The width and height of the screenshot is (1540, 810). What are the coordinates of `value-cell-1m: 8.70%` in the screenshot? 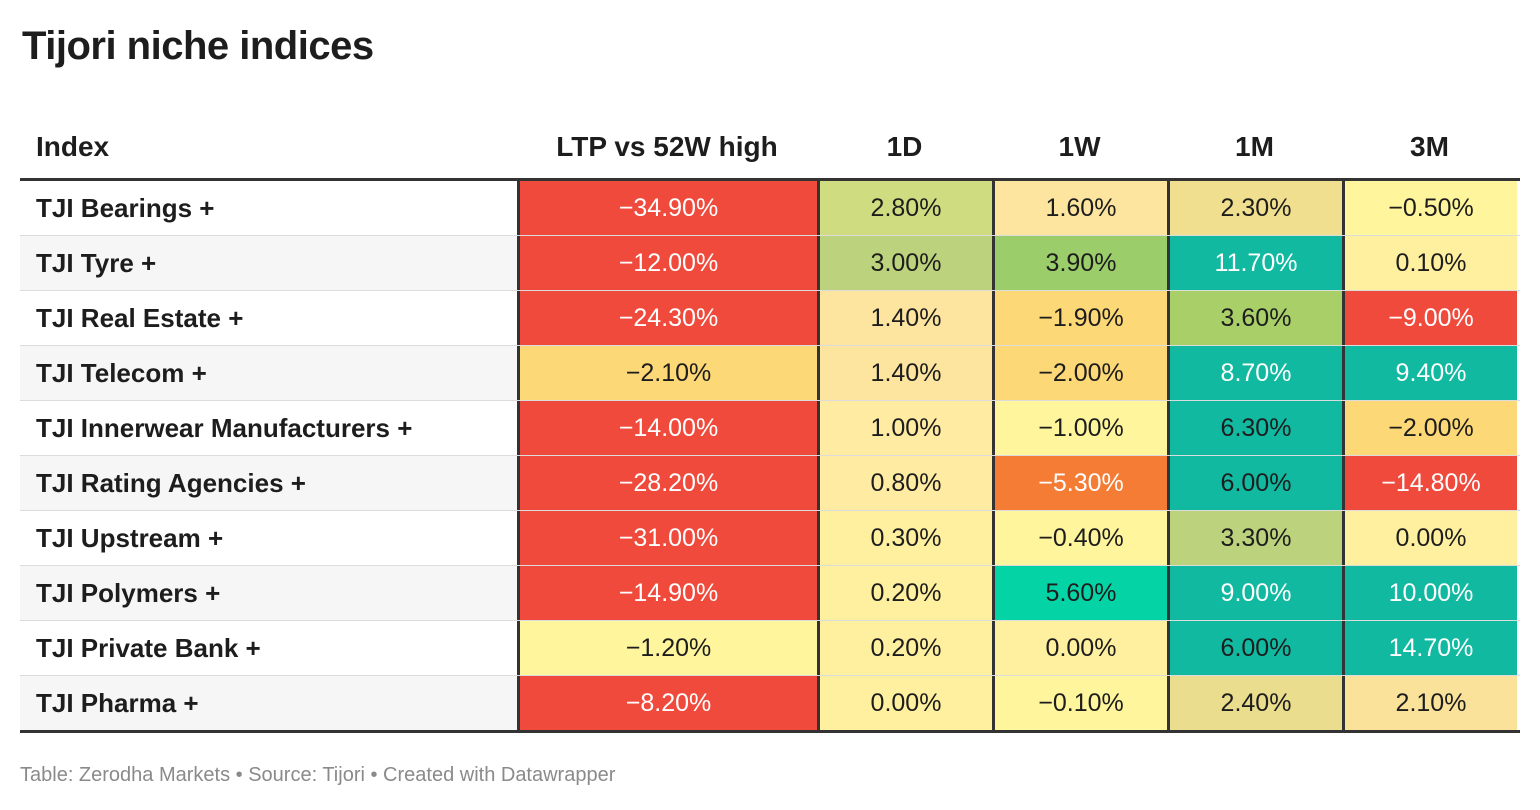 It's located at (1254, 373).